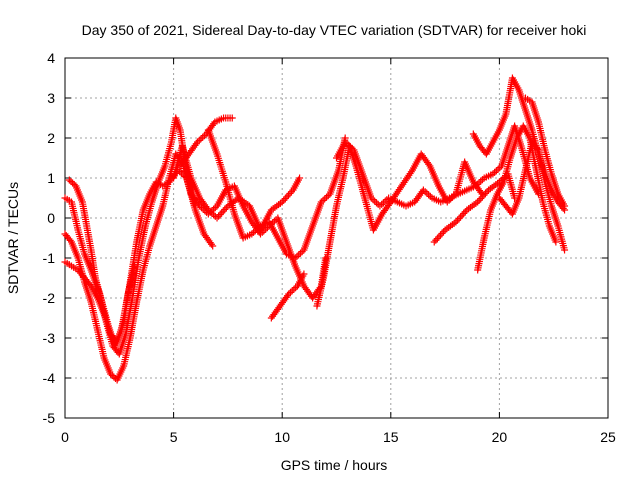 Image resolution: width=640 pixels, height=480 pixels. What do you see at coordinates (49, 258) in the screenshot?
I see `y-tick-label: -1` at bounding box center [49, 258].